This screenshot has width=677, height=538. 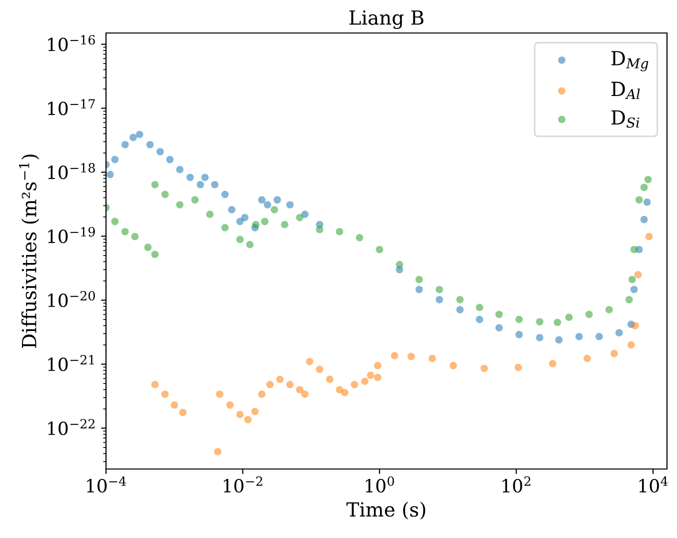 I want to click on x-tick-label: 10$^{4}$, so click(x=653, y=484).